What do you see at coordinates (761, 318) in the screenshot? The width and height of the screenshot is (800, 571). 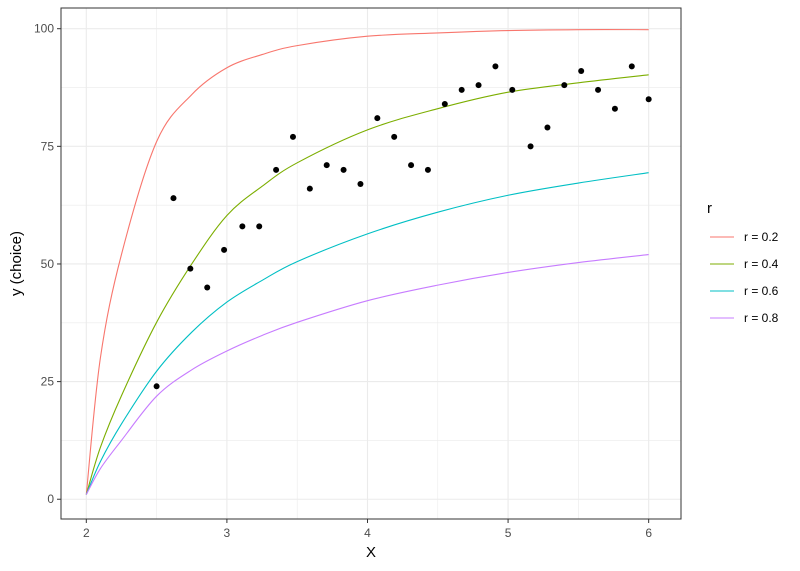 I see `legend-label: r = 0.8` at bounding box center [761, 318].